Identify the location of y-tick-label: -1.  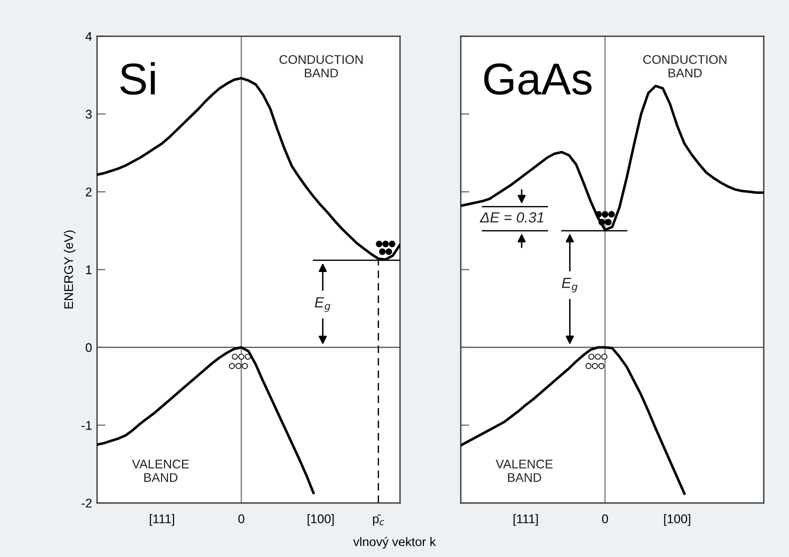
(87, 425).